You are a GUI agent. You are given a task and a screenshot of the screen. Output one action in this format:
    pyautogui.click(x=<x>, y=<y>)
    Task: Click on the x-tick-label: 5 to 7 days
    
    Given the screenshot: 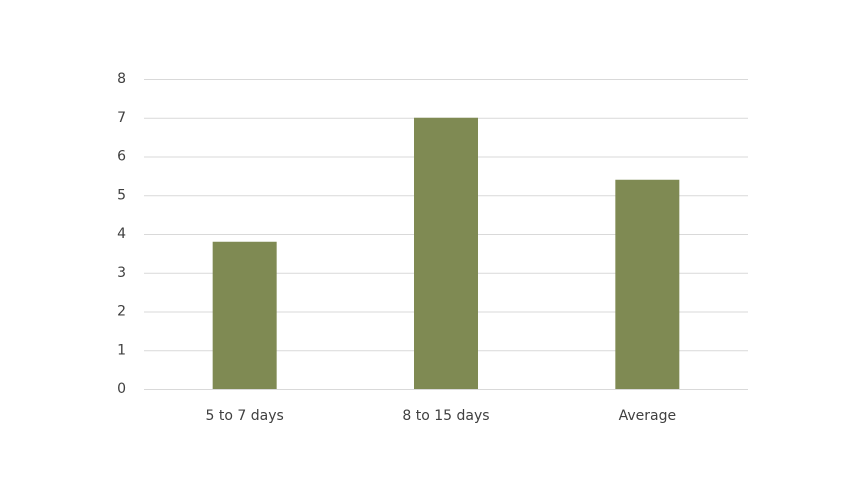 What is the action you would take?
    pyautogui.click(x=245, y=416)
    